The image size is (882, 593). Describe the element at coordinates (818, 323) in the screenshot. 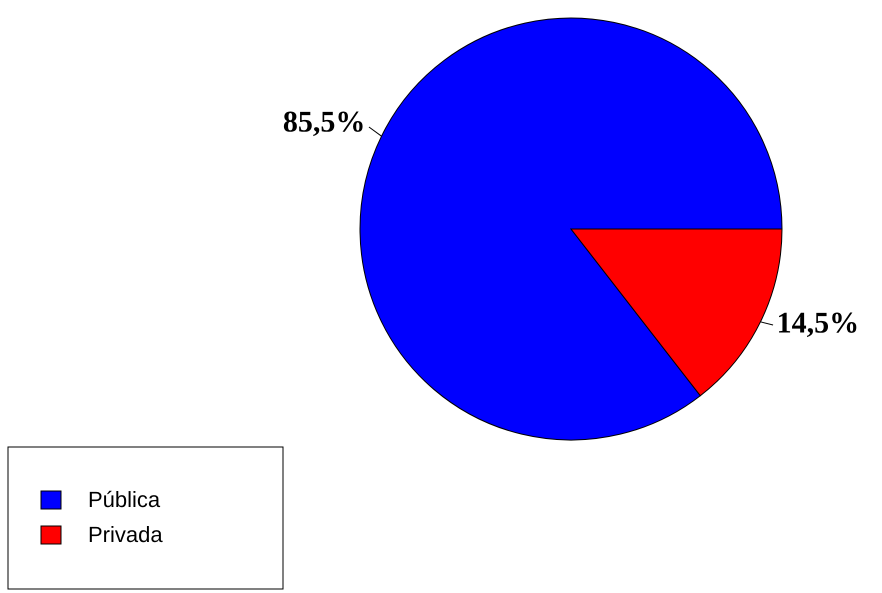

I see `data-label: 14,5%` at that location.